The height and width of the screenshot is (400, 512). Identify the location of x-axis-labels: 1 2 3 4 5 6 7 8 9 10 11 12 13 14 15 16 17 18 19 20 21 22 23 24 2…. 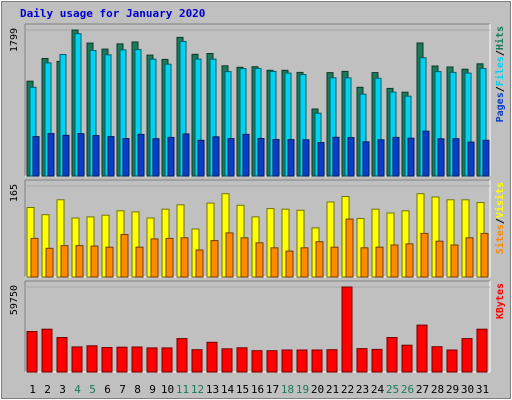
(259, 389).